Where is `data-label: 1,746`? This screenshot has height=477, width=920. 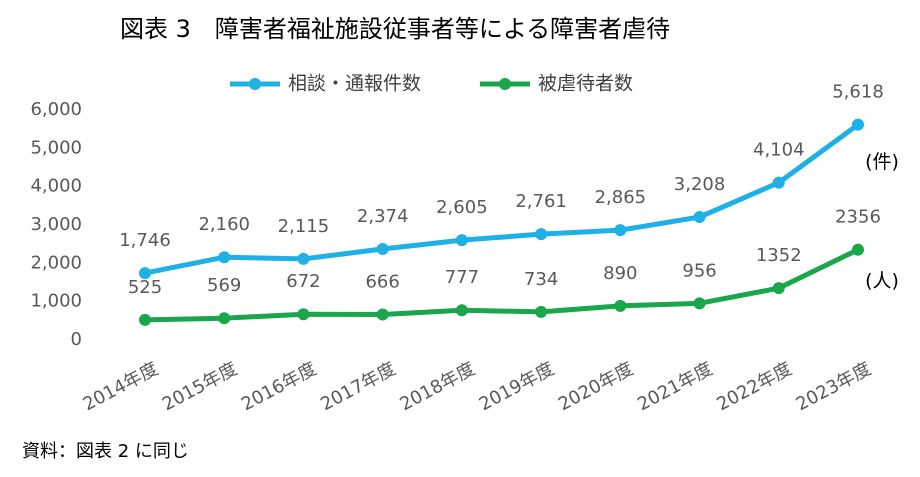
data-label: 1,746 is located at coordinates (145, 240).